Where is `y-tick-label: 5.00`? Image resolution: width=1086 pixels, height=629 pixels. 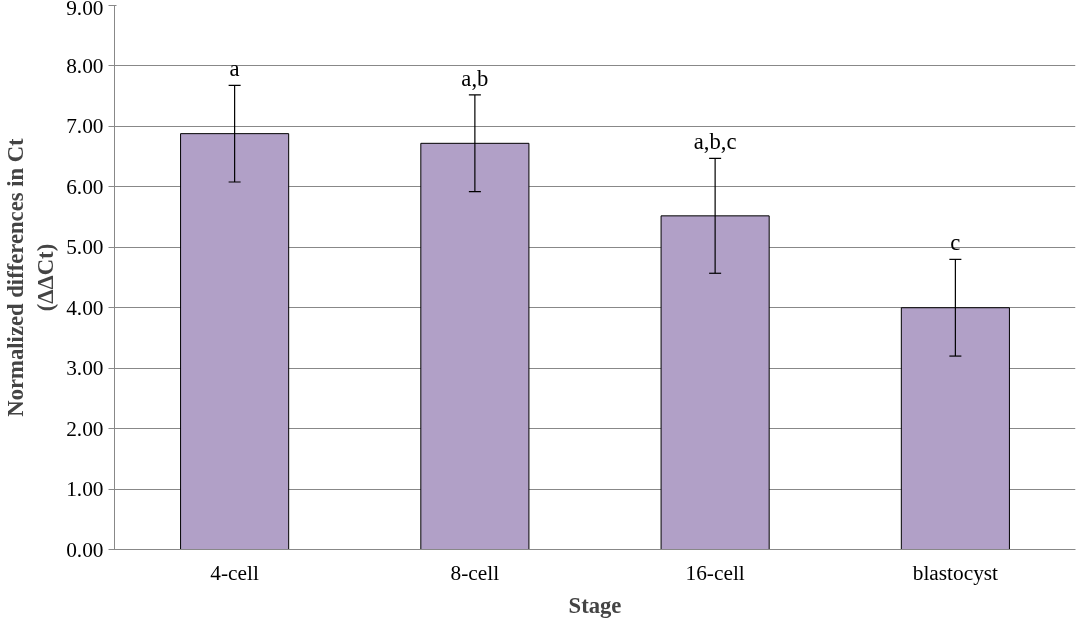
y-tick-label: 5.00 is located at coordinates (85, 247).